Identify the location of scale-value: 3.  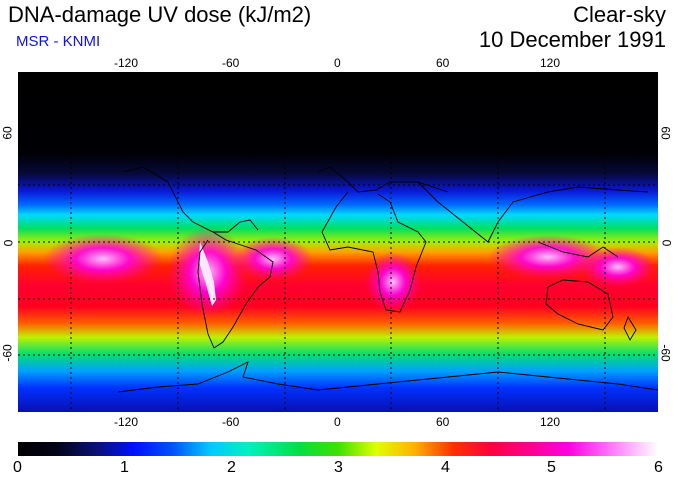
(338, 467).